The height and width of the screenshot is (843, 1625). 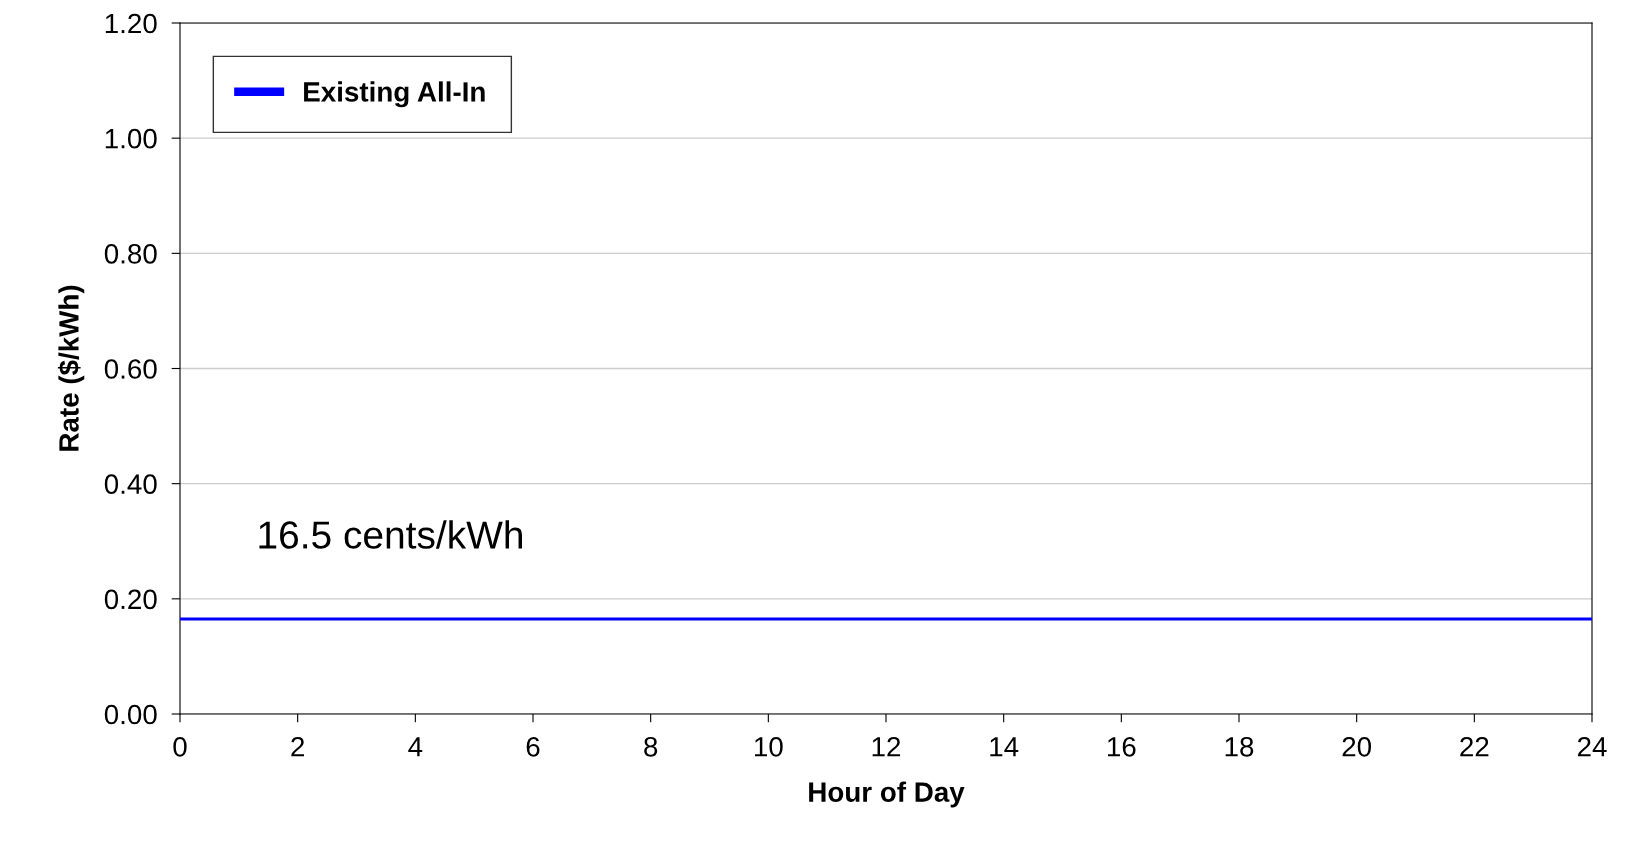 What do you see at coordinates (769, 746) in the screenshot?
I see `x-tick-label: 10` at bounding box center [769, 746].